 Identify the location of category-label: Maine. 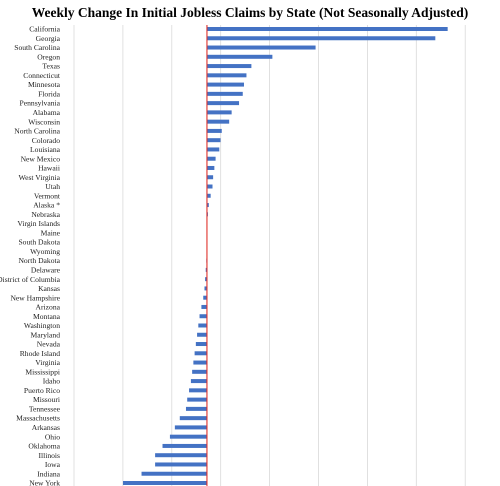
(51, 232).